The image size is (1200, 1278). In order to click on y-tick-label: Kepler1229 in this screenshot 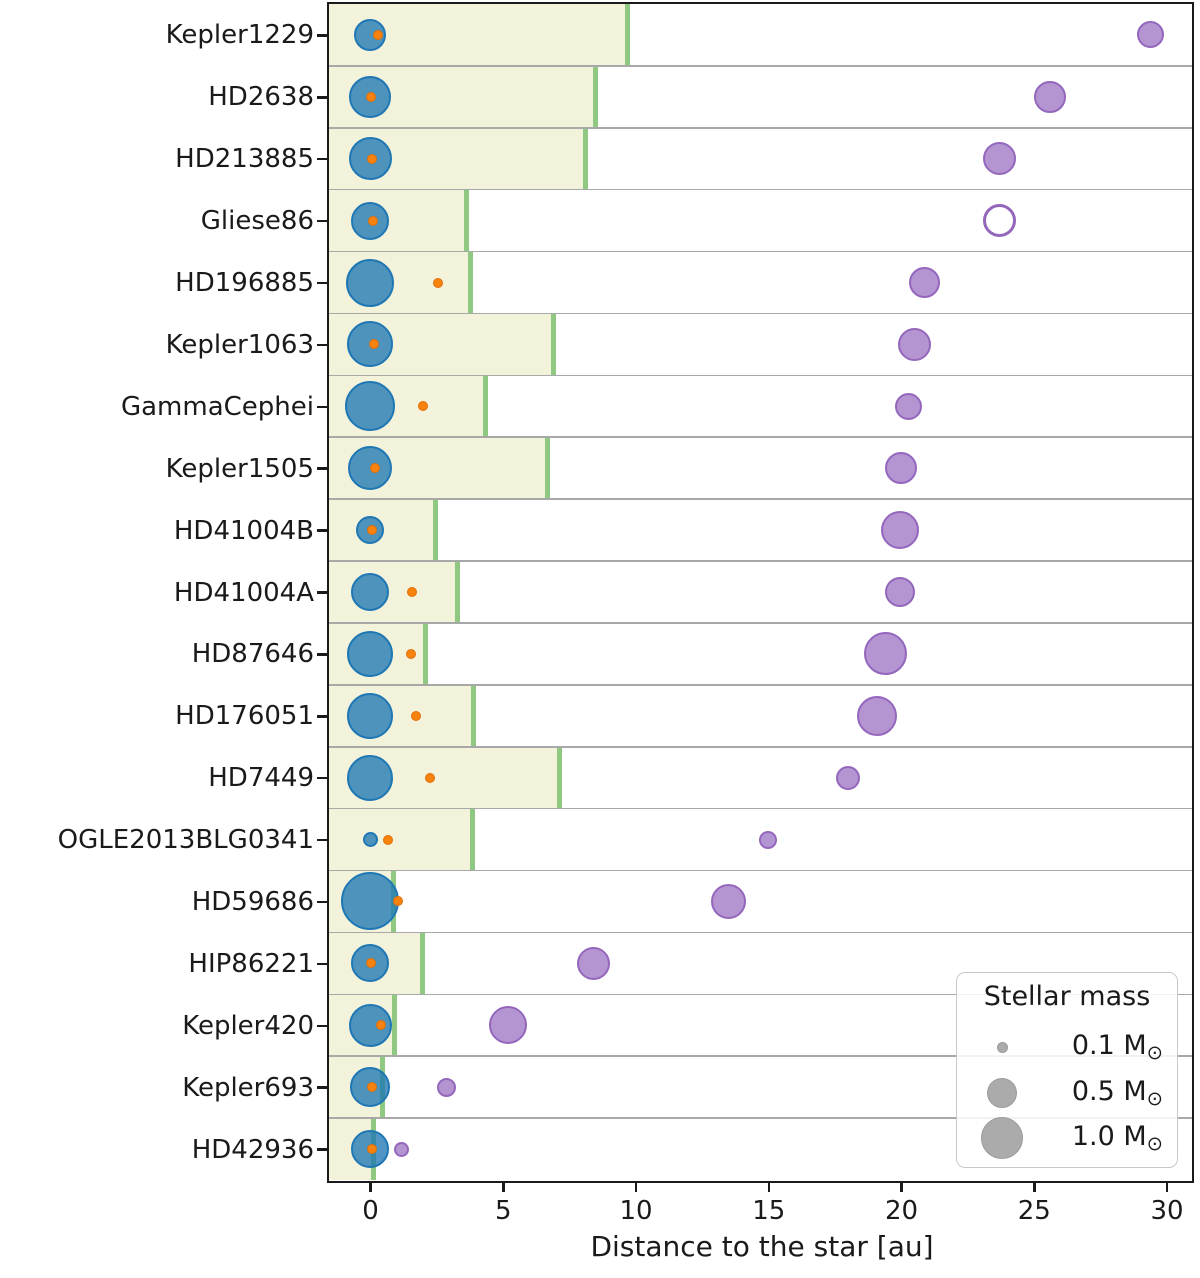, I will do `click(239, 35)`.